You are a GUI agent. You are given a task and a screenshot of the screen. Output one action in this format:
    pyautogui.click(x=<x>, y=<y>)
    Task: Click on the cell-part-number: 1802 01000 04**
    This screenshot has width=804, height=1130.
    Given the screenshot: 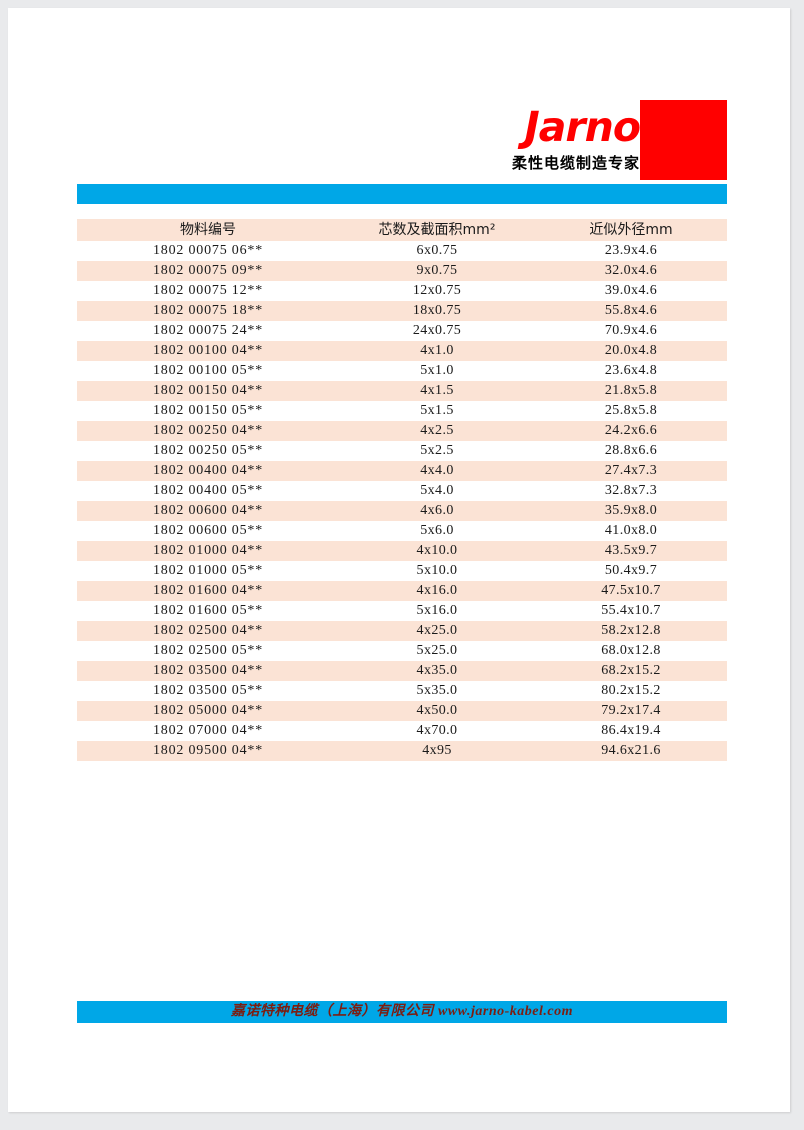 What is the action you would take?
    pyautogui.click(x=208, y=551)
    